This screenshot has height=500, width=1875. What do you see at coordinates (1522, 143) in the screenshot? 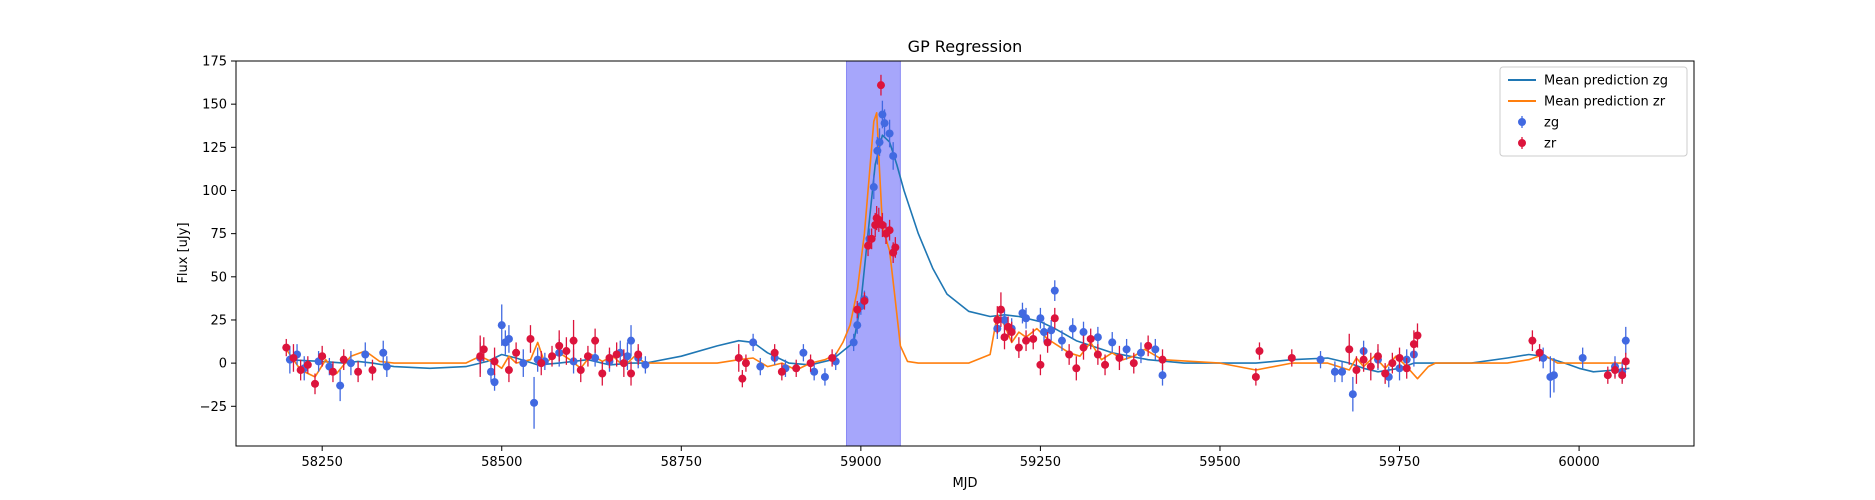
I see `legend-marker-zr` at bounding box center [1522, 143].